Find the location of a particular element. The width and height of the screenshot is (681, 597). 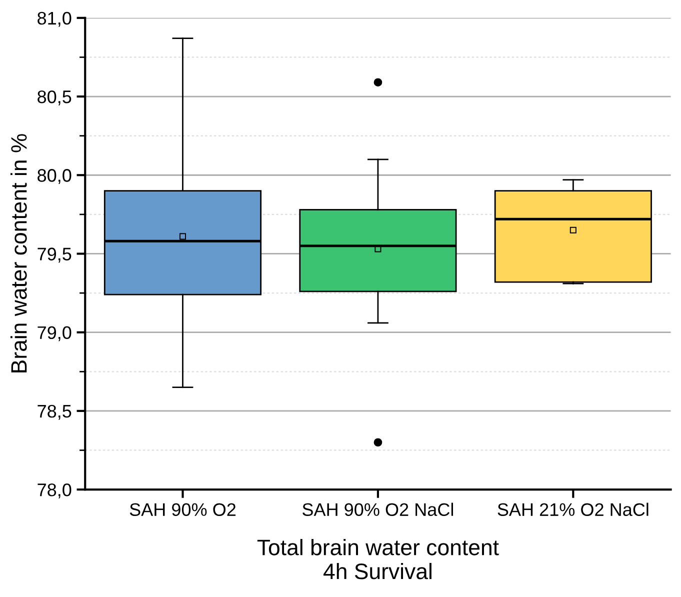

x-tick-label: SAH 90% O2 NaCl is located at coordinates (378, 509).